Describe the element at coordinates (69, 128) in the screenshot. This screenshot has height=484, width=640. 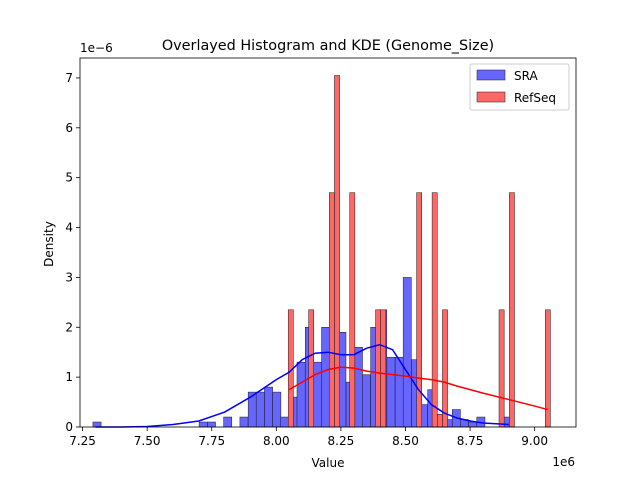
I see `y-tick-label-6: 6` at that location.